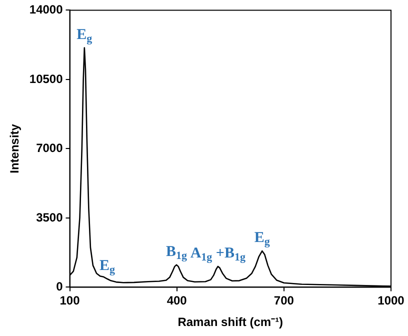  I want to click on y-tick-label: 14000, so click(46, 9).